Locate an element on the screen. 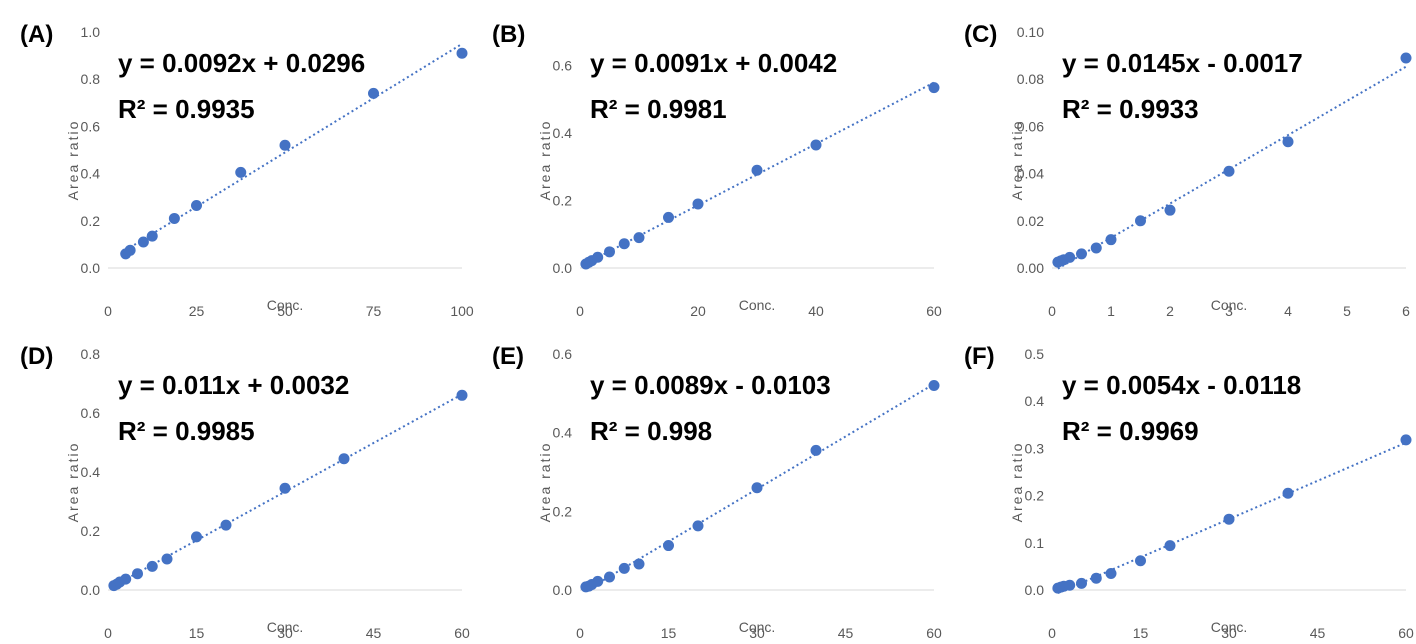 This screenshot has height=644, width=1416. regression-equation: y = 0.0091x + 0.0042 is located at coordinates (713, 63).